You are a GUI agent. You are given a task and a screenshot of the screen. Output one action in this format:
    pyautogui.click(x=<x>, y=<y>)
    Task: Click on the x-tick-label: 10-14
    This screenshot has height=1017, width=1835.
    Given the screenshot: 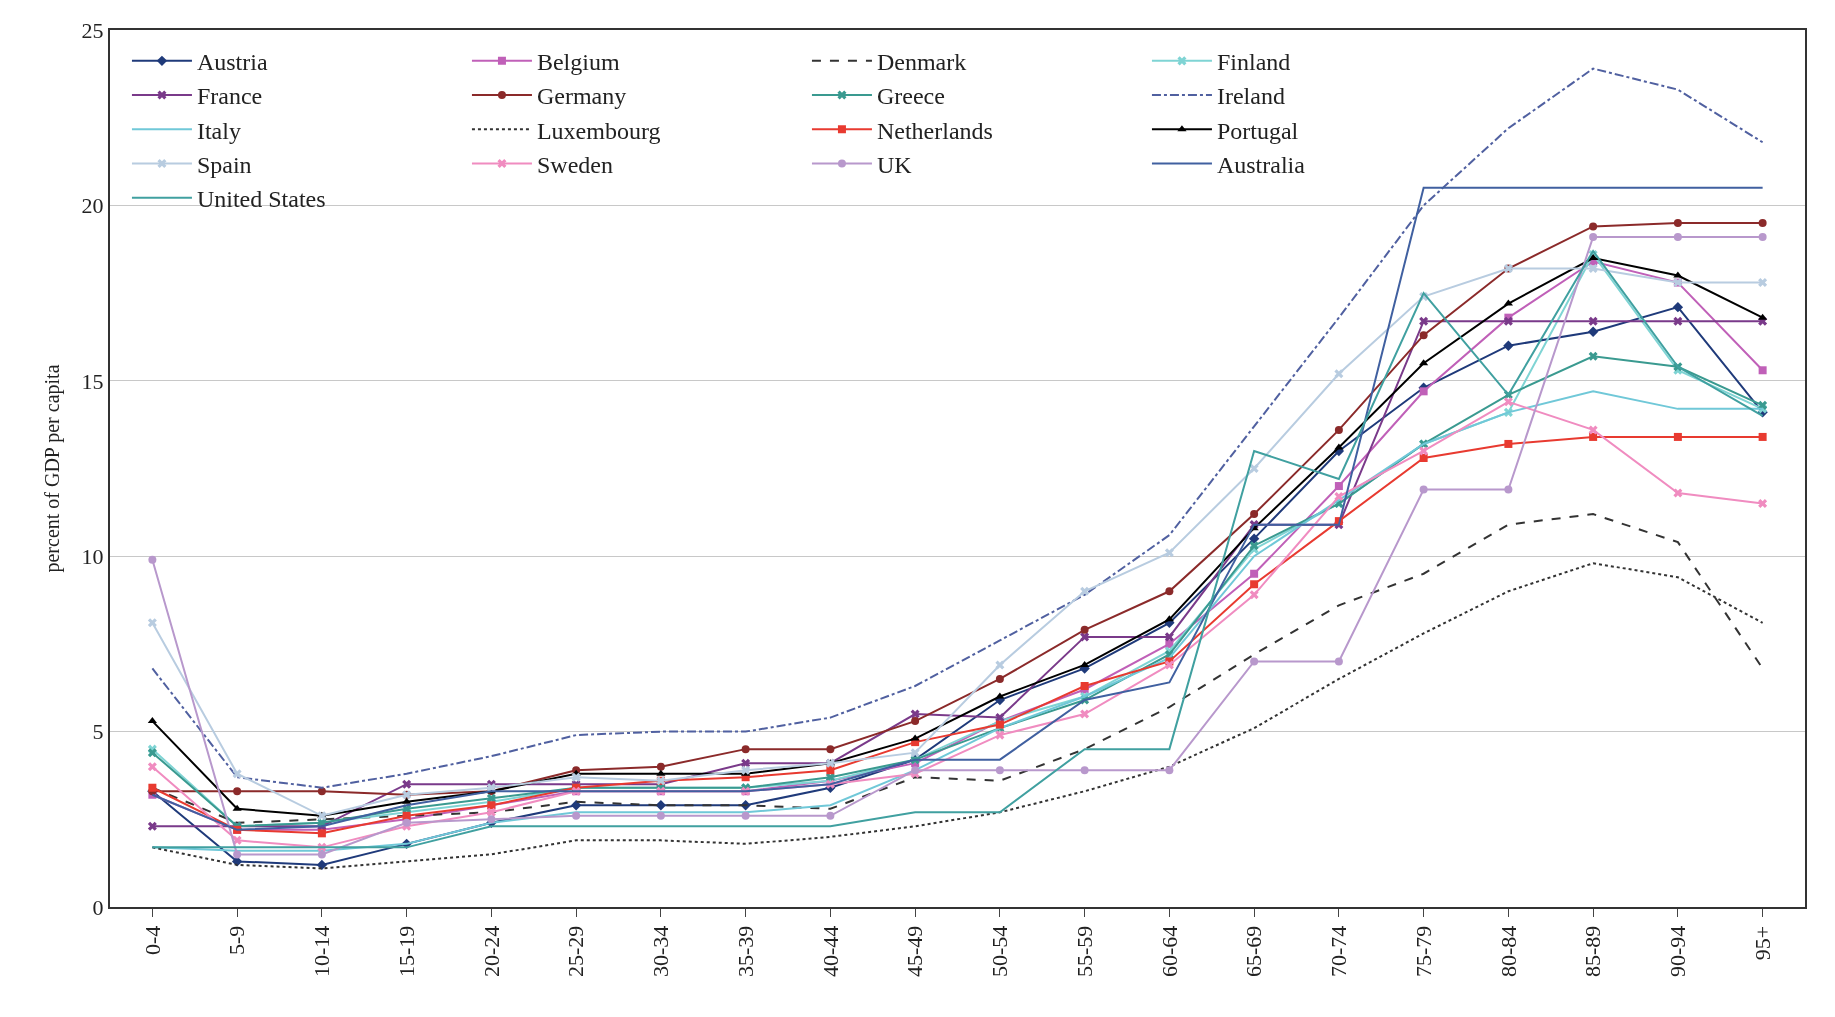 What is the action you would take?
    pyautogui.click(x=322, y=951)
    